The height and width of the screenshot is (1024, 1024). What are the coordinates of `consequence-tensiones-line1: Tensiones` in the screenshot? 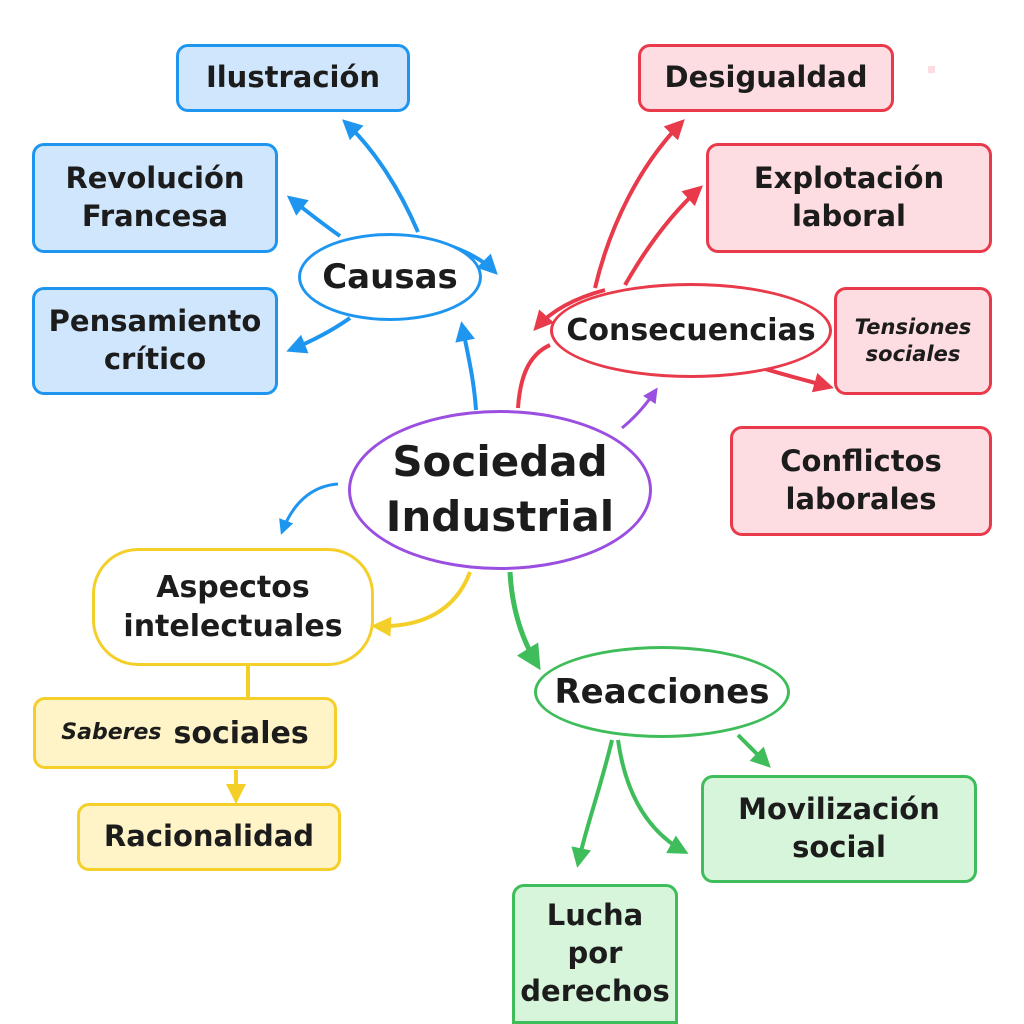 It's located at (913, 326).